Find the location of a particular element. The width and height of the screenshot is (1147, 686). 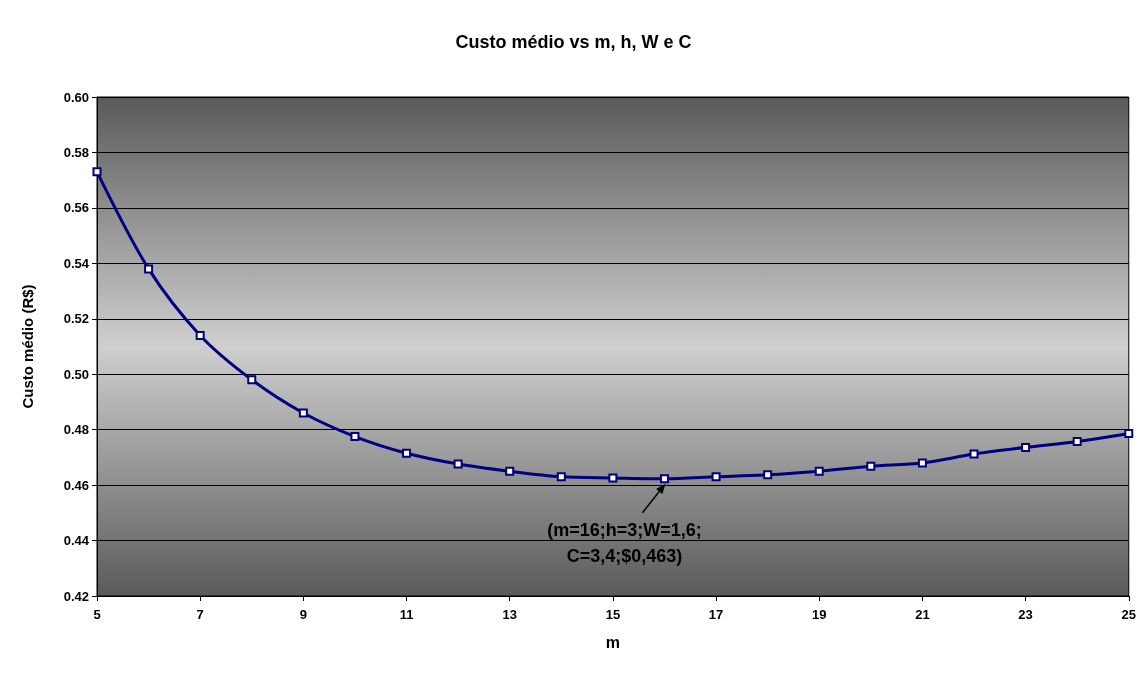

x-tick-label: 19 is located at coordinates (819, 614).